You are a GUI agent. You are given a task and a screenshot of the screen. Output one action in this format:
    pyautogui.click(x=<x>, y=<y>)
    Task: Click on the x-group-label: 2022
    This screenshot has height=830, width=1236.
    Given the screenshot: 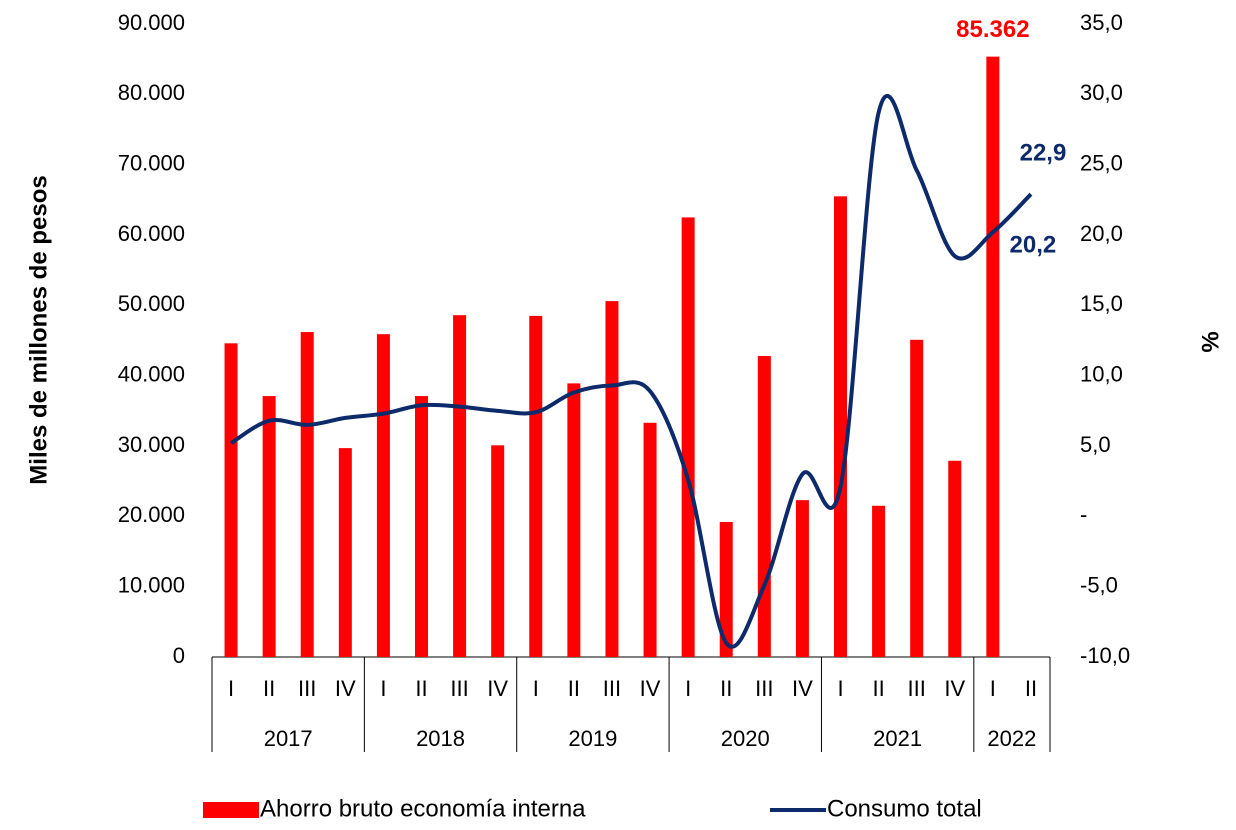 What is the action you would take?
    pyautogui.click(x=1011, y=738)
    